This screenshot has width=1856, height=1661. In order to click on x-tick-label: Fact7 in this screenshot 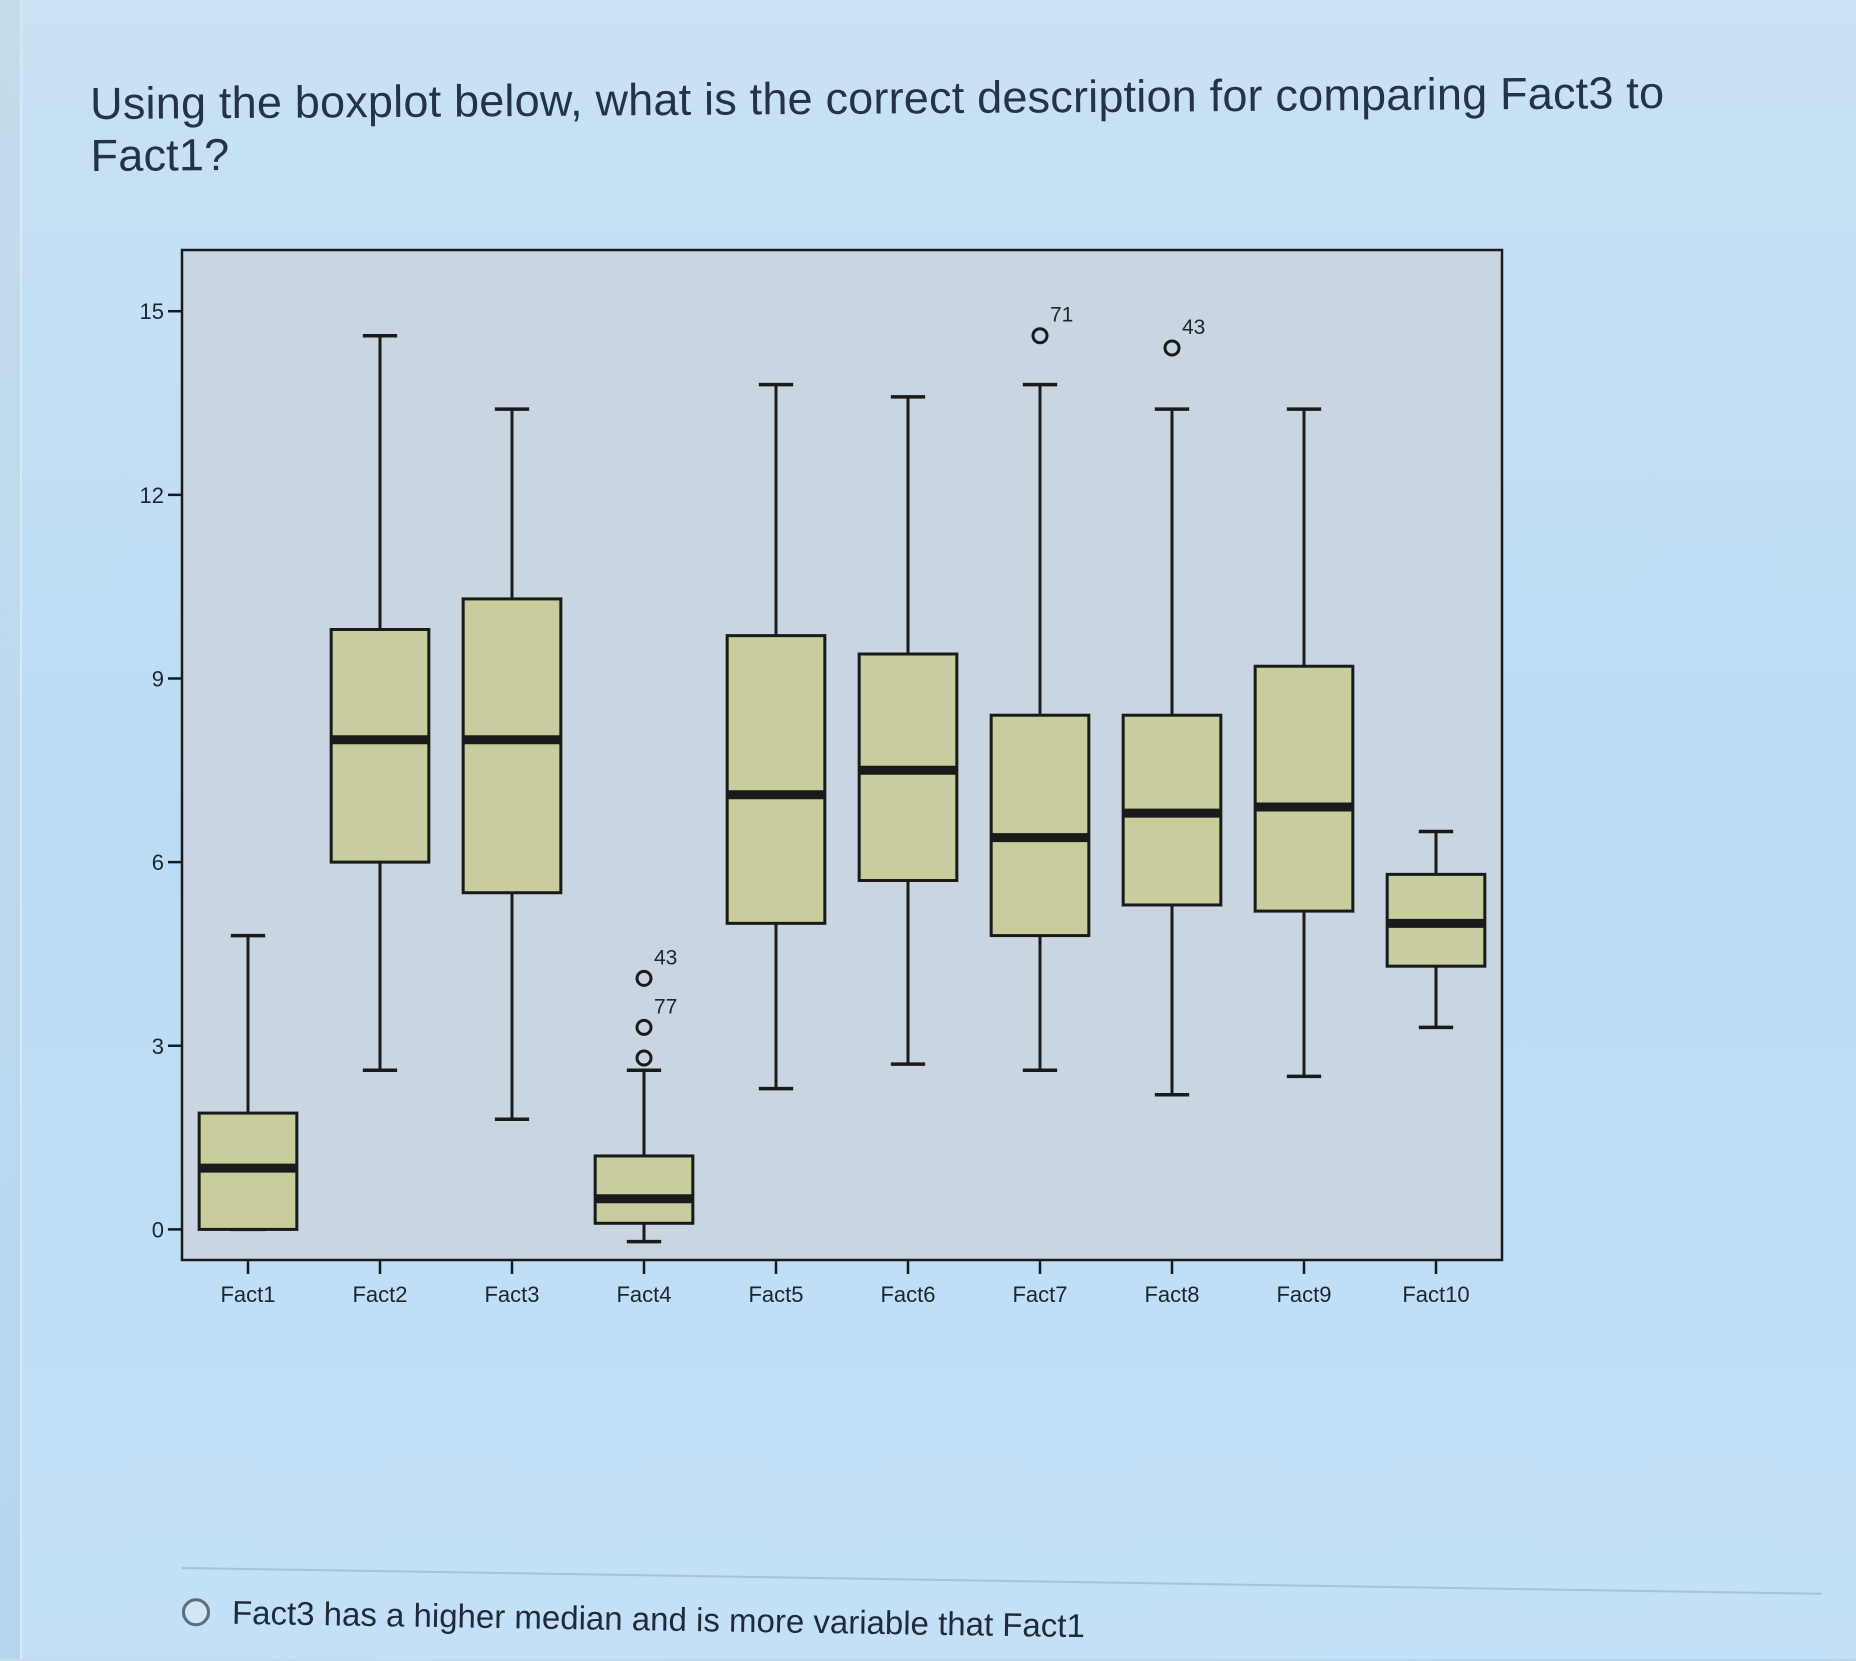, I will do `click(1039, 1294)`.